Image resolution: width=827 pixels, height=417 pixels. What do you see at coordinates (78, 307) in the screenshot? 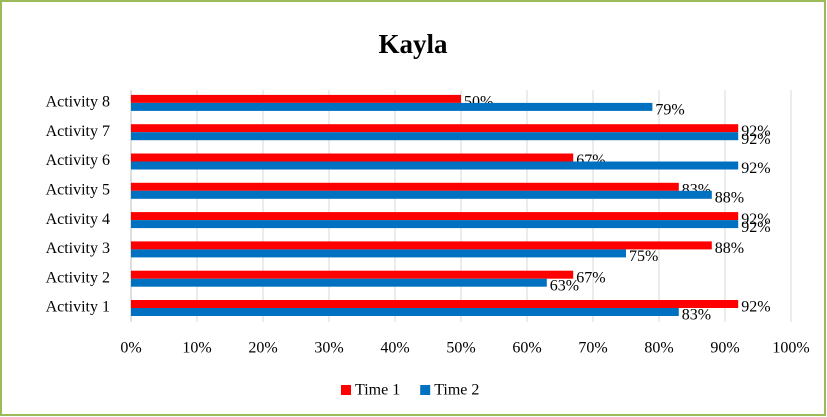
I see `y-tick-label: Activity 1` at bounding box center [78, 307].